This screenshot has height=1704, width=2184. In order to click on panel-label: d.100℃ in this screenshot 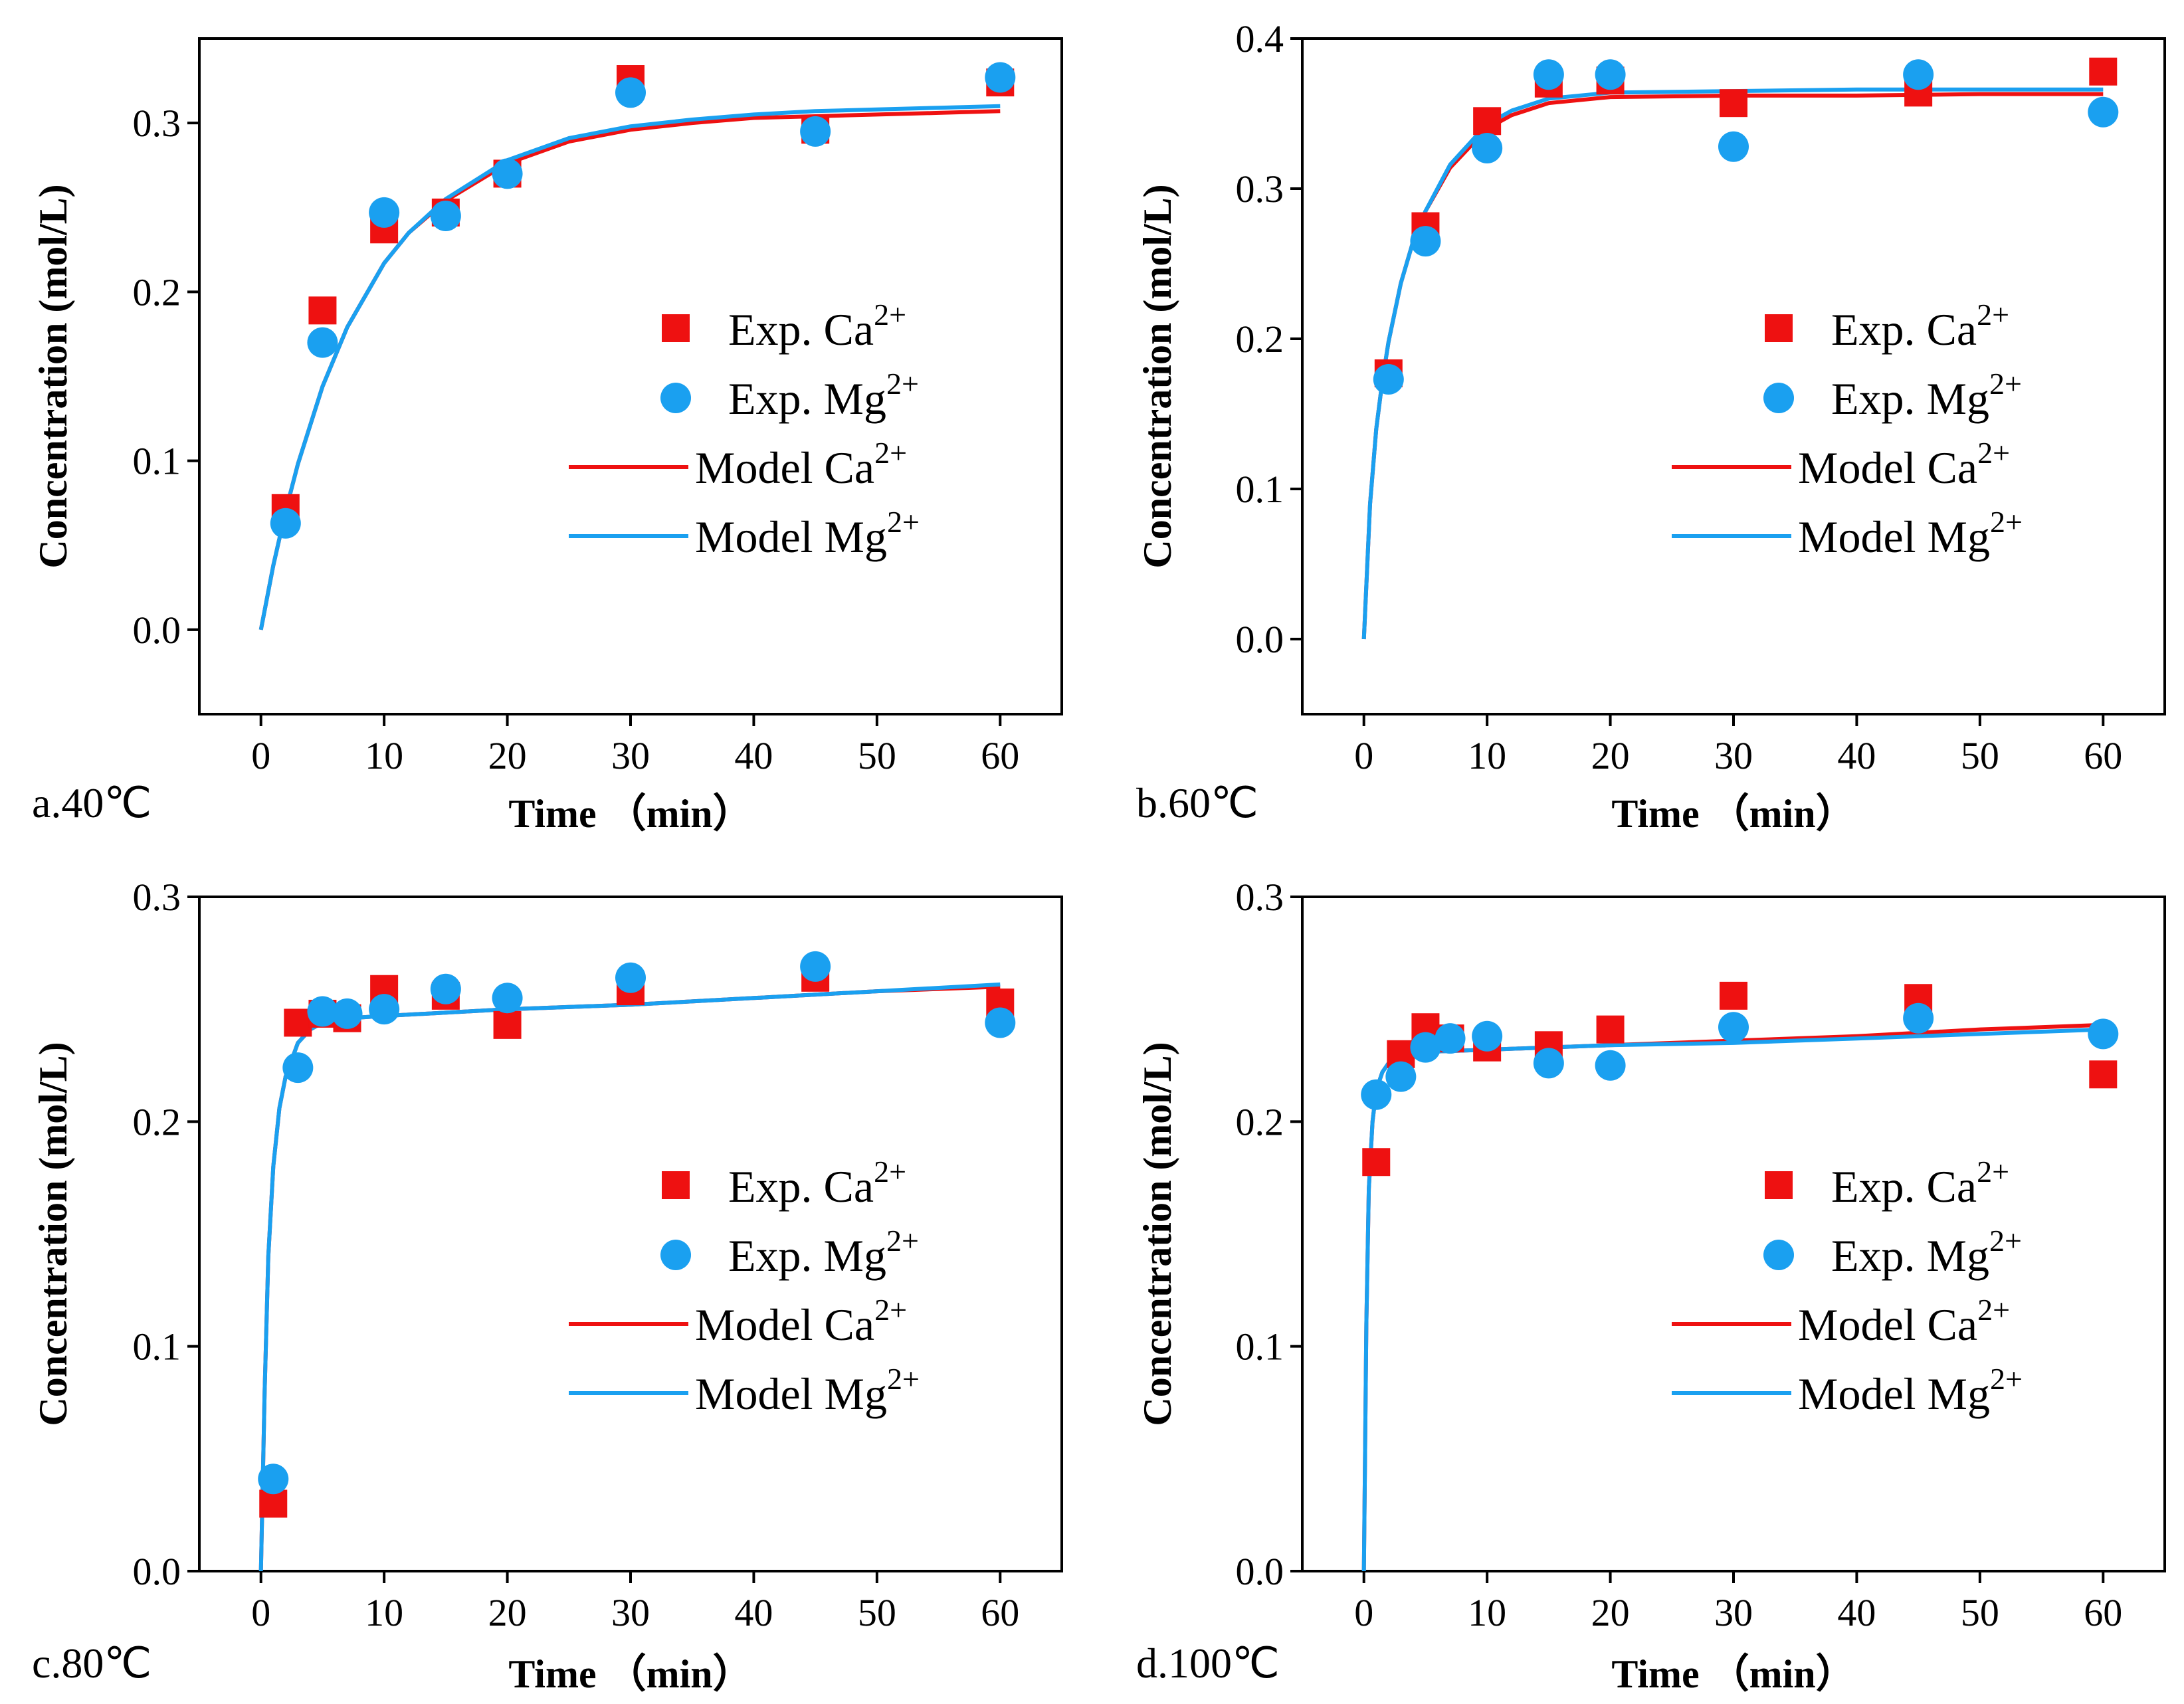, I will do `click(1208, 1663)`.